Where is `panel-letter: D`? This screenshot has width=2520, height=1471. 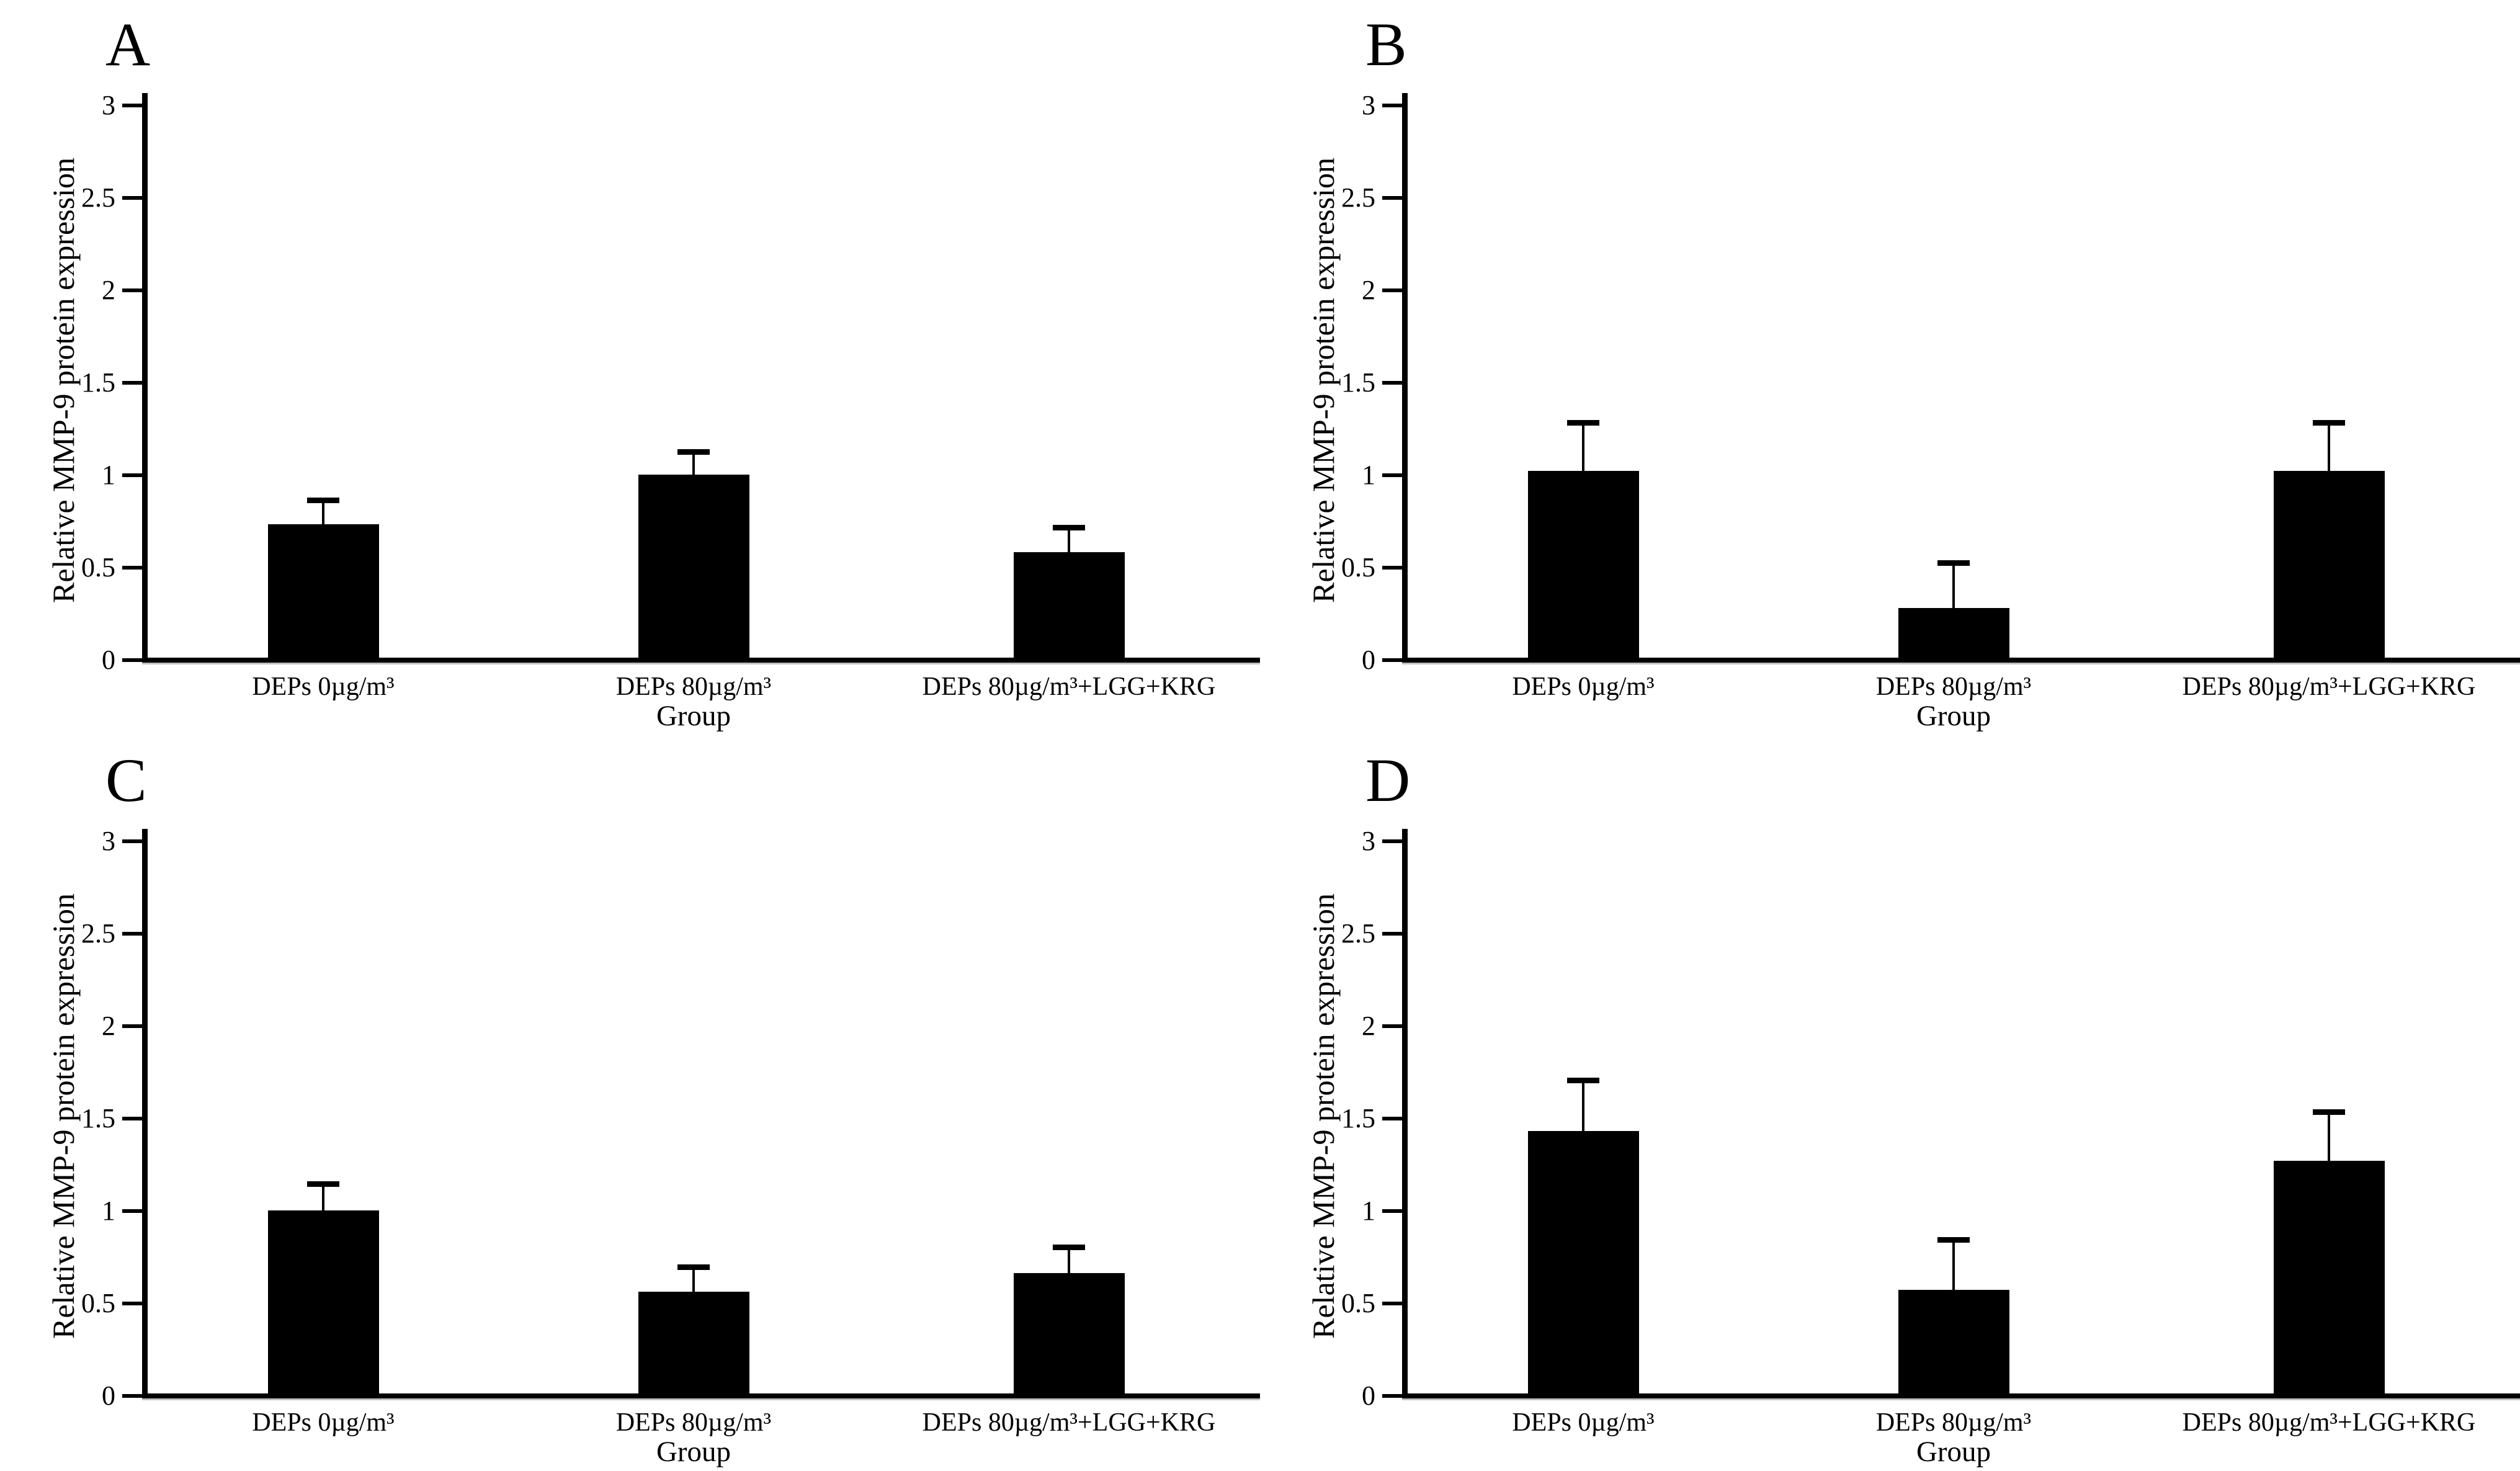 panel-letter: D is located at coordinates (1388, 780).